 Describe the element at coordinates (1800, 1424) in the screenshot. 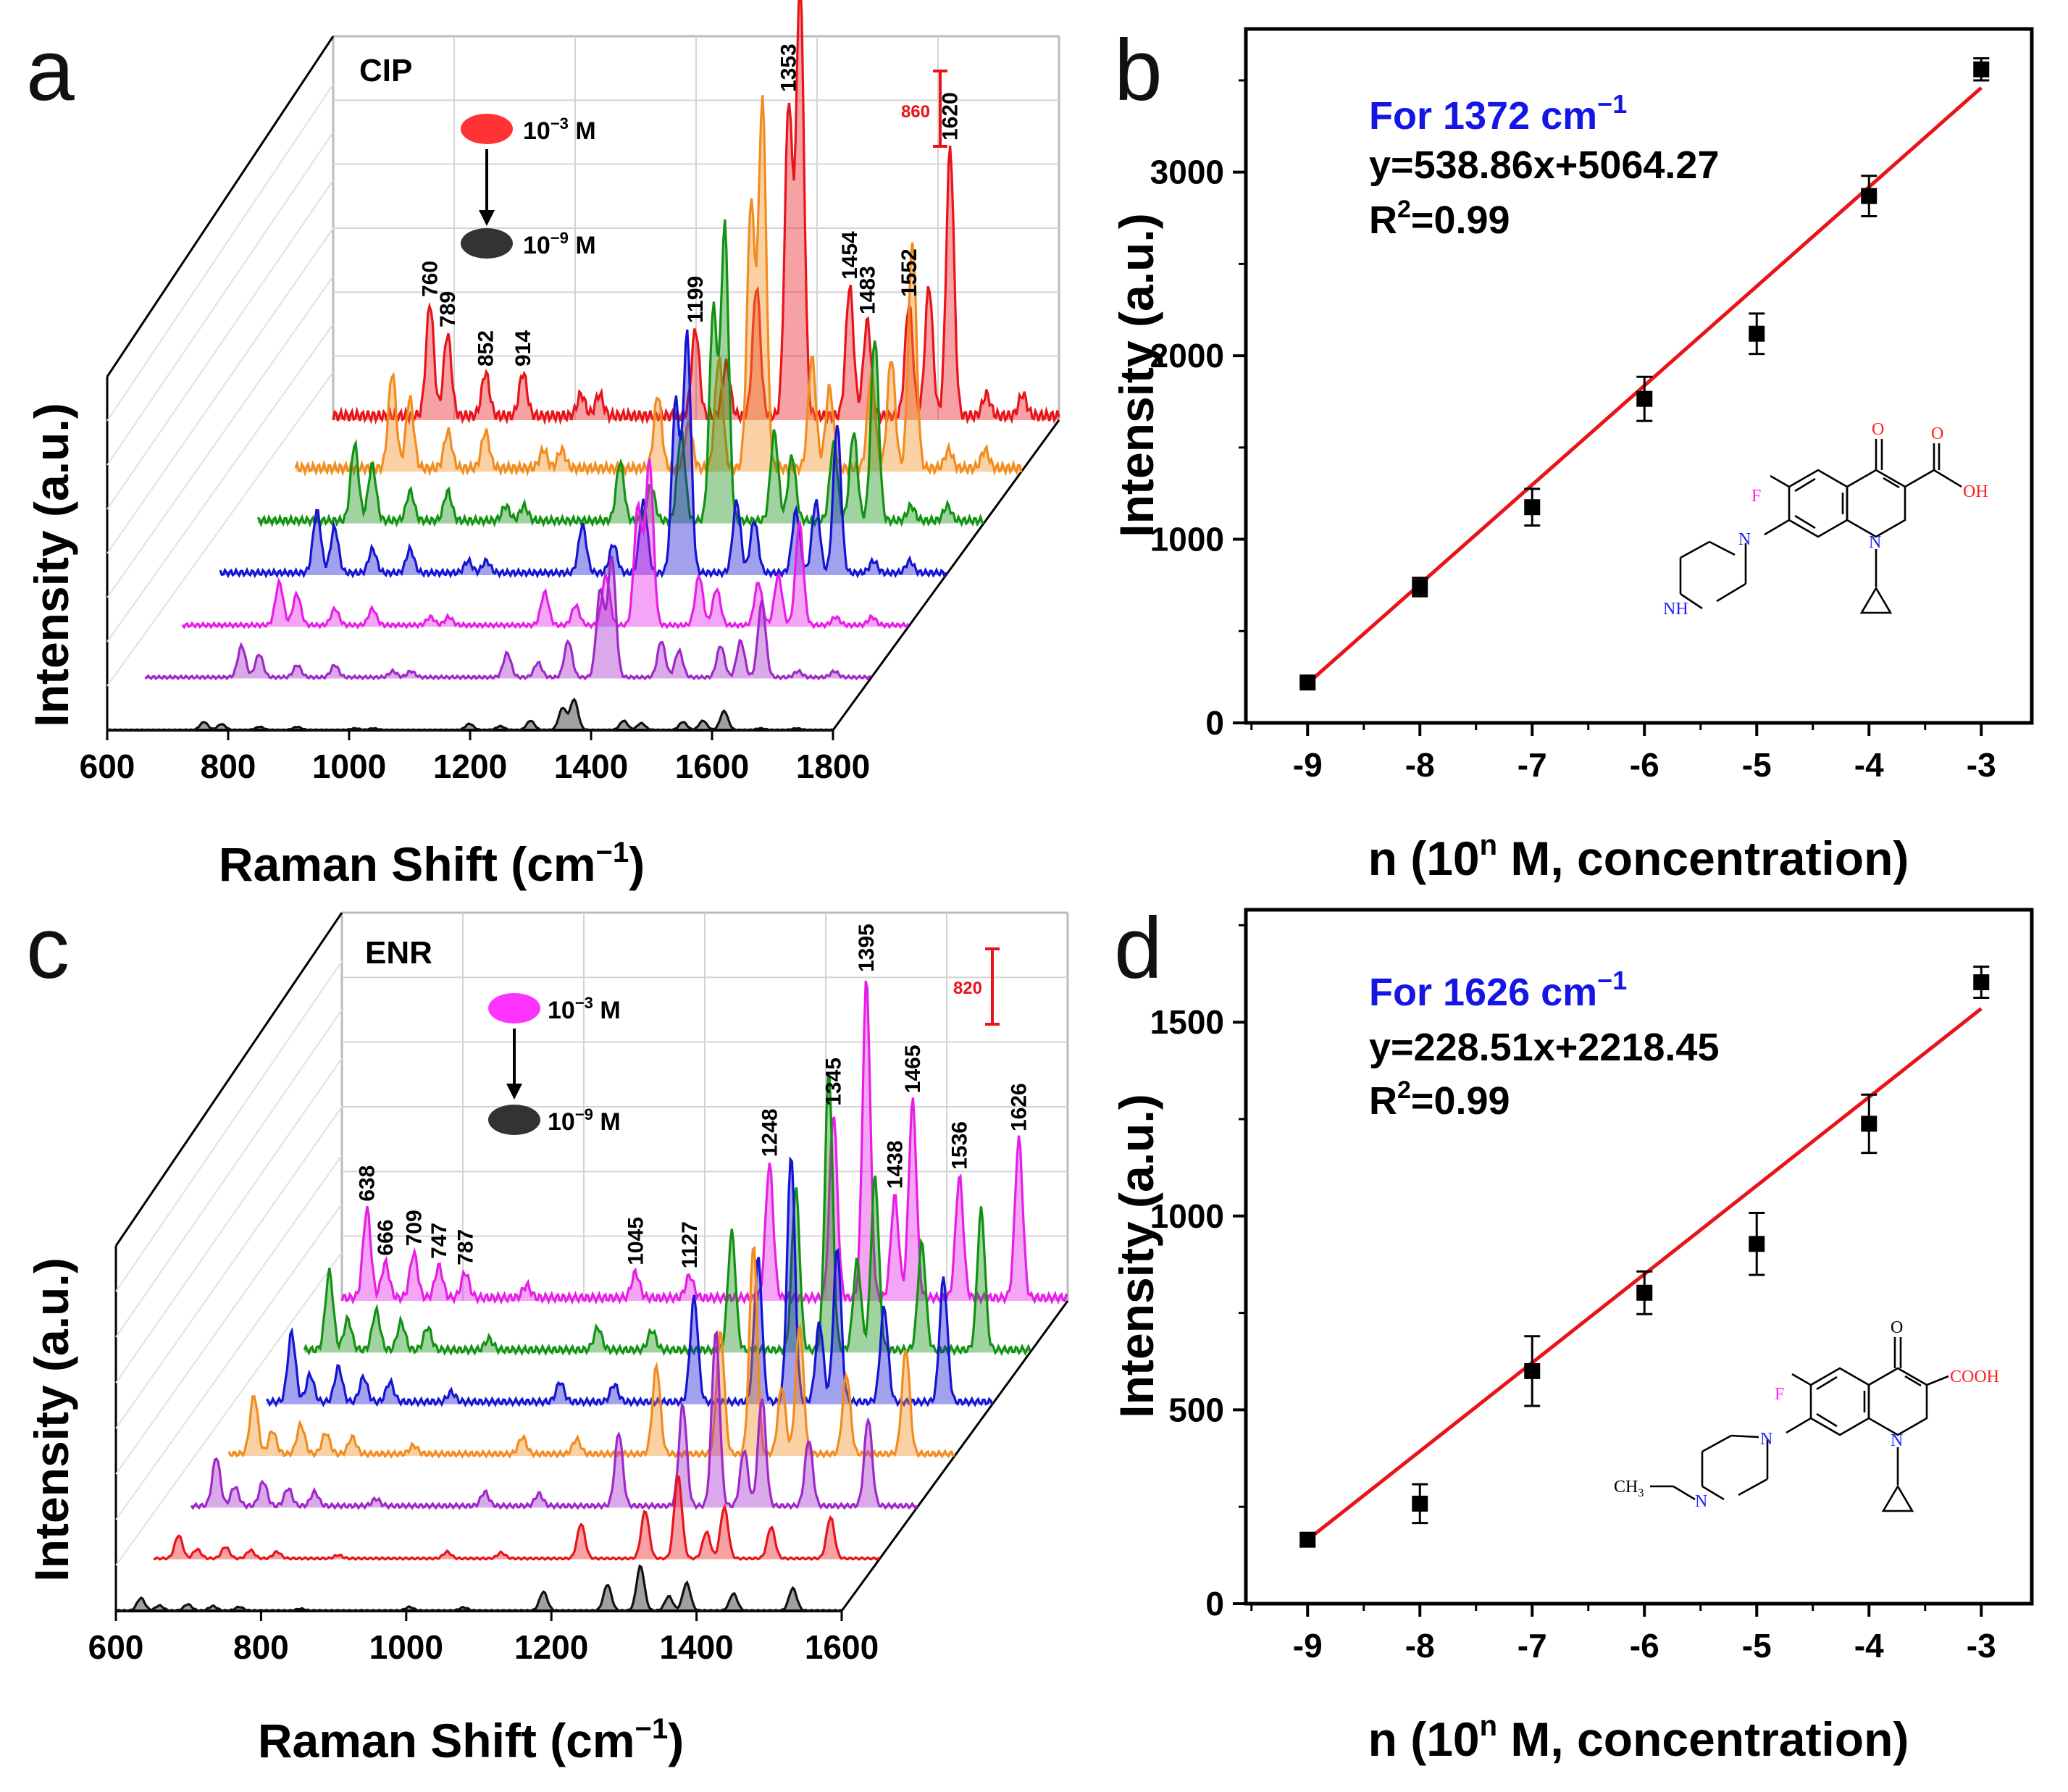

I see `molecule-structure-enr` at that location.